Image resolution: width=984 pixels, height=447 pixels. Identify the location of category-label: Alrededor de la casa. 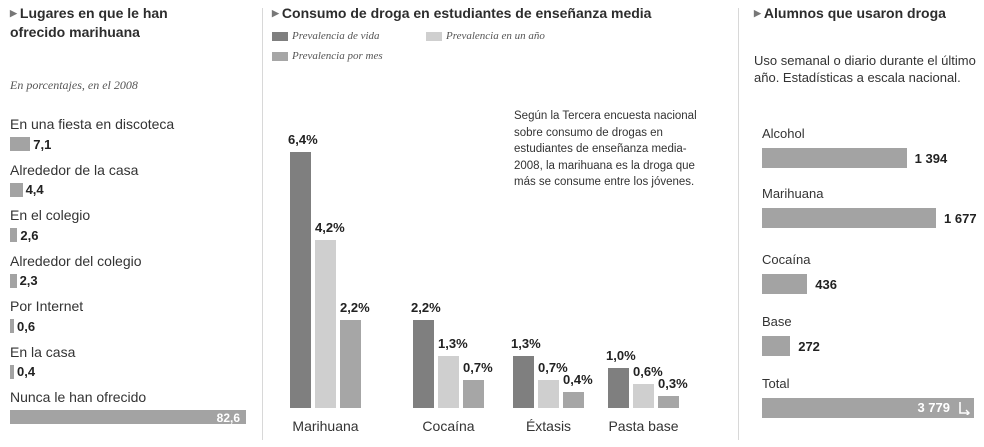
(74, 169).